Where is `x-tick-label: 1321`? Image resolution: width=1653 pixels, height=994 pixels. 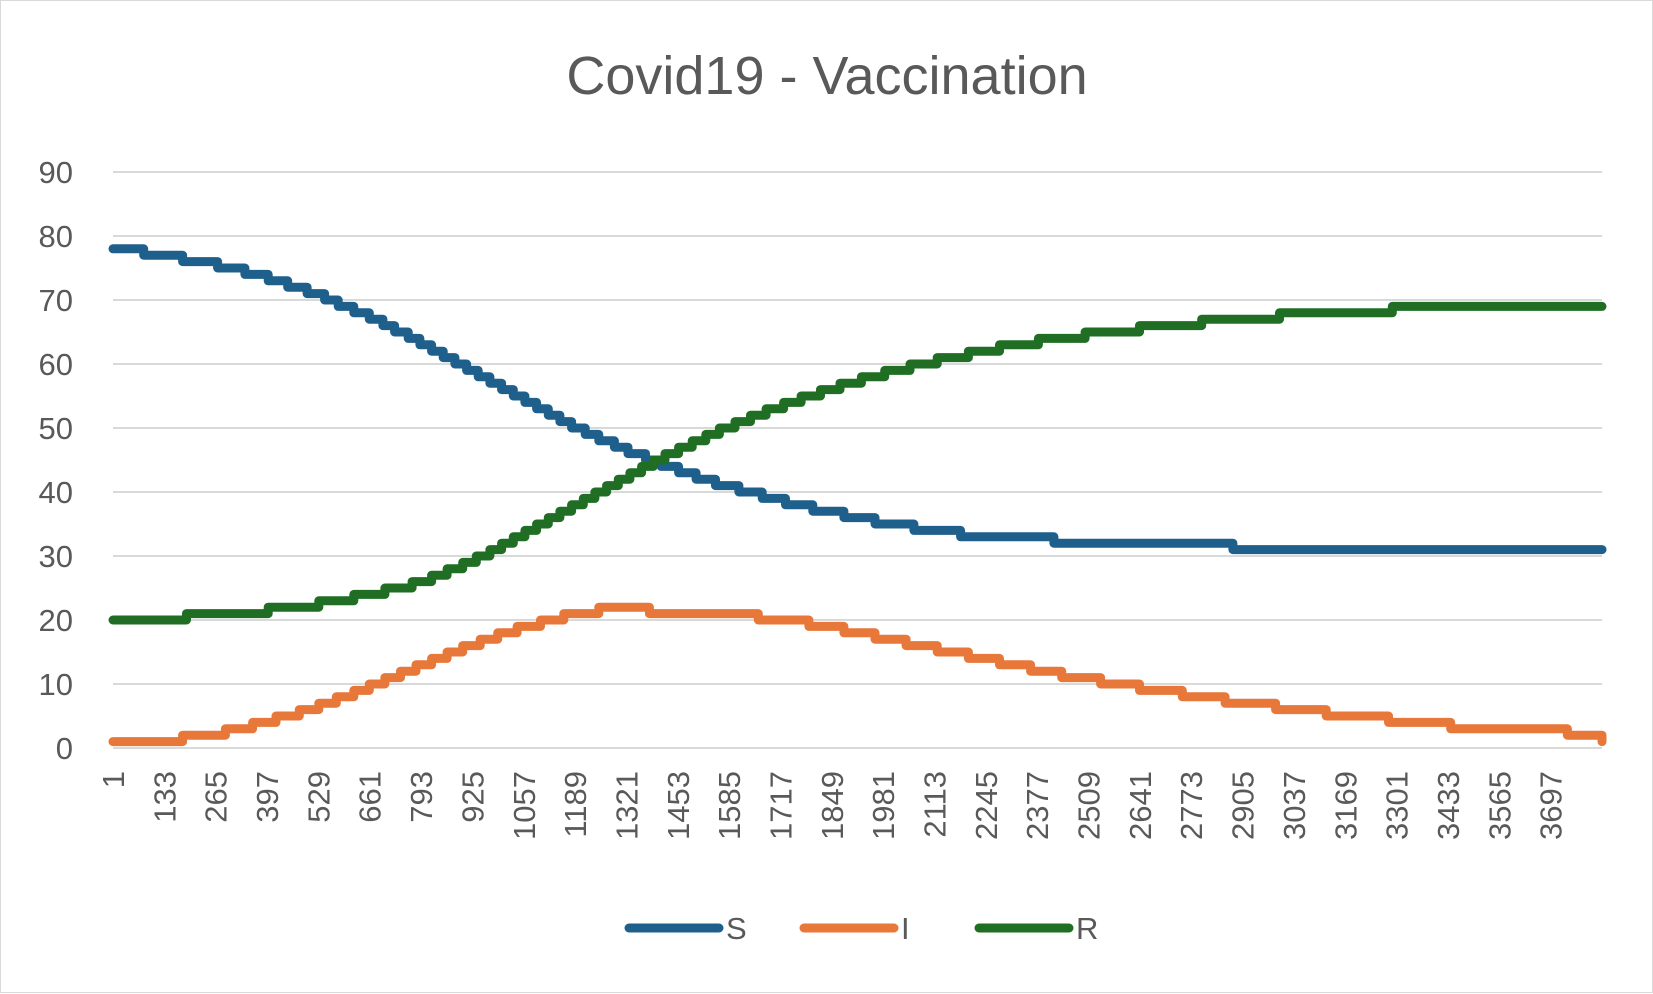
x-tick-label: 1321 is located at coordinates (626, 805).